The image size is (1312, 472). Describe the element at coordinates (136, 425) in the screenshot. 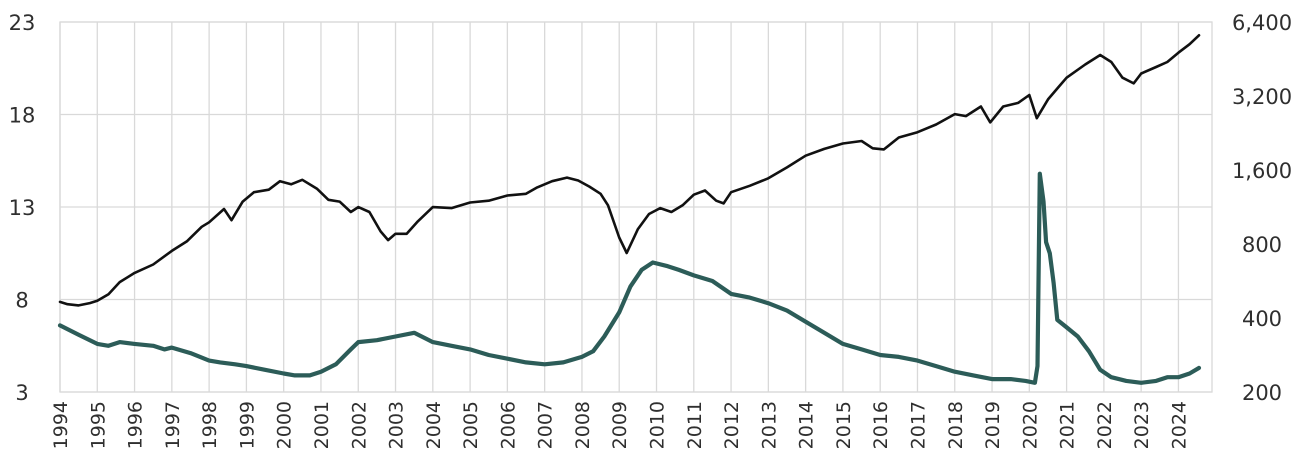

I see `x-tick-label: 1996` at that location.